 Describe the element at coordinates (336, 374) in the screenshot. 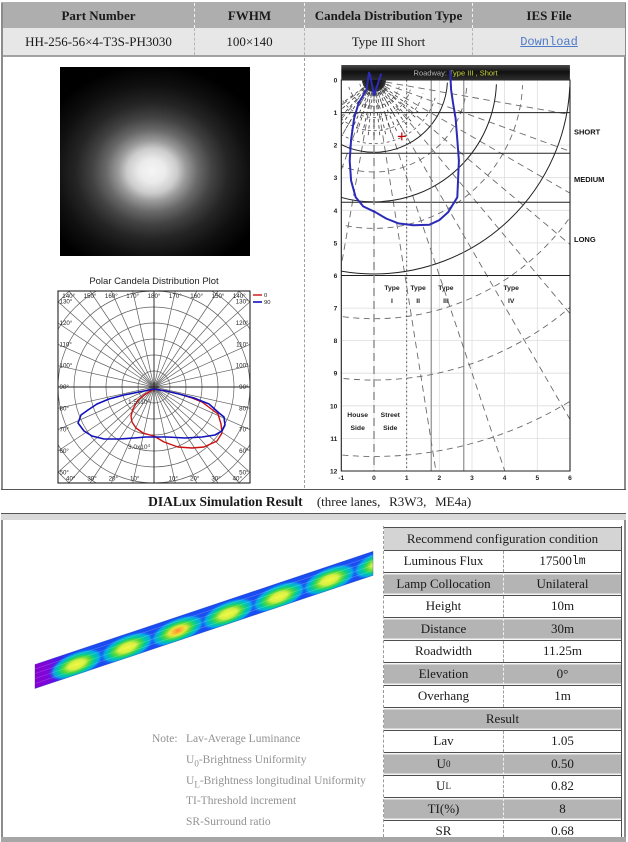

I see `svg-text: 9` at that location.